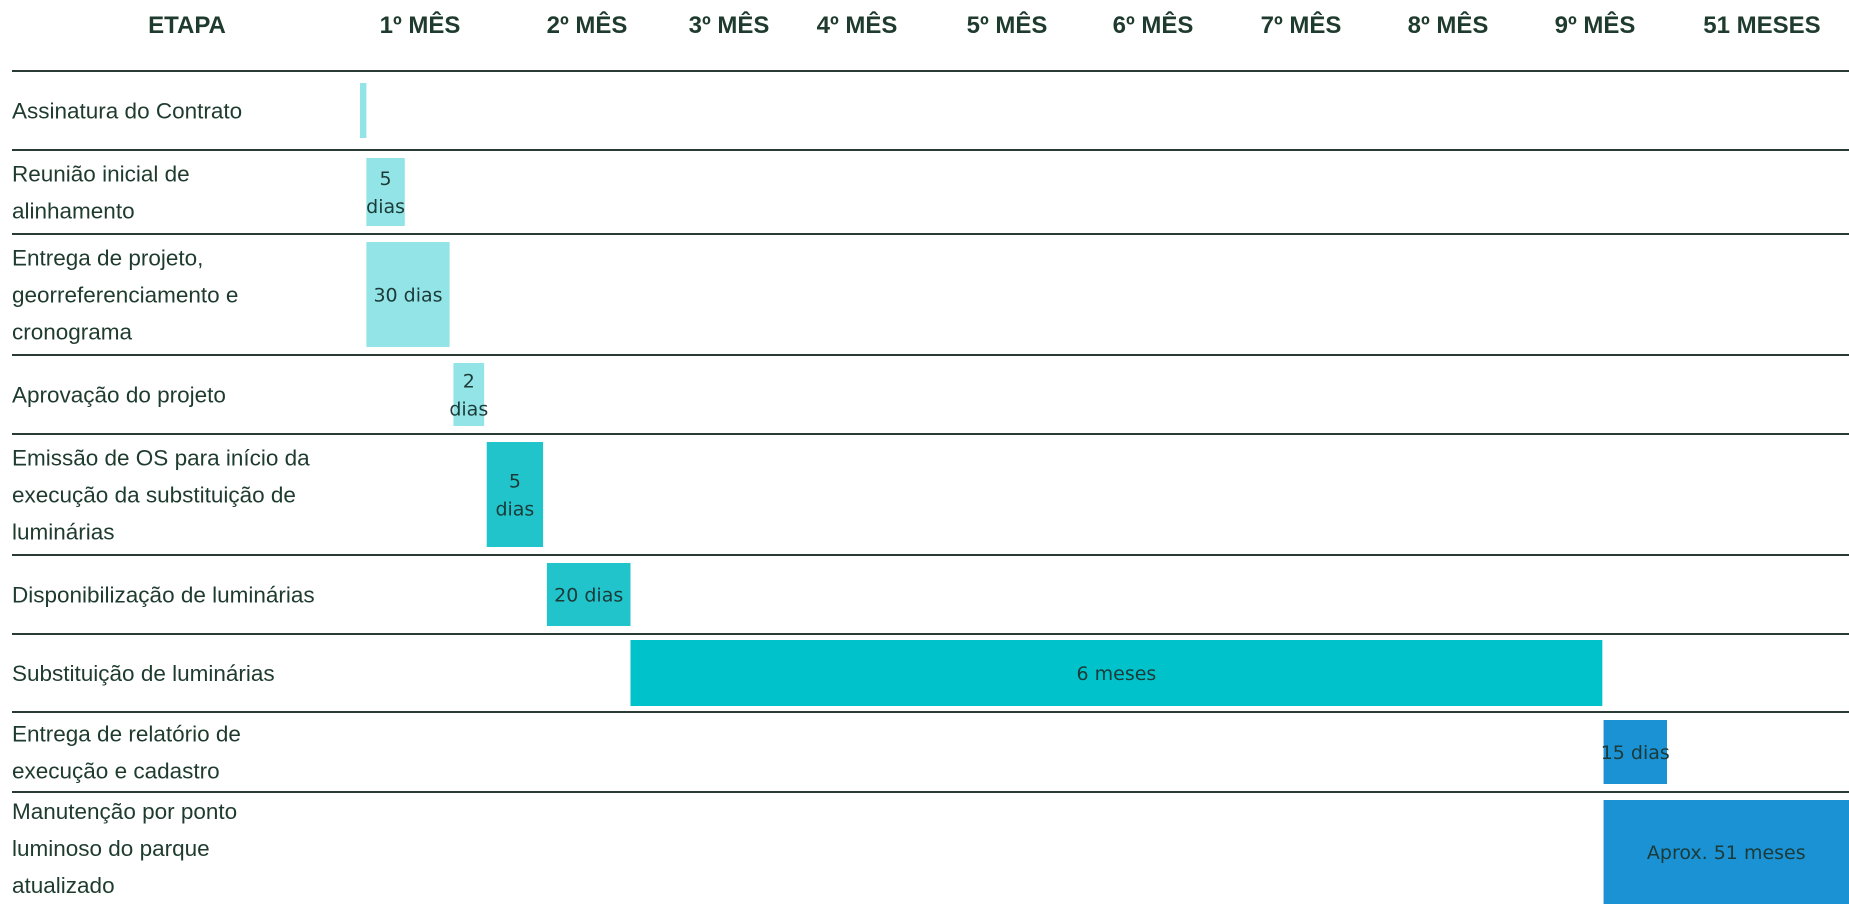  I want to click on task-name-label: luminoso do parque, so click(111, 848).